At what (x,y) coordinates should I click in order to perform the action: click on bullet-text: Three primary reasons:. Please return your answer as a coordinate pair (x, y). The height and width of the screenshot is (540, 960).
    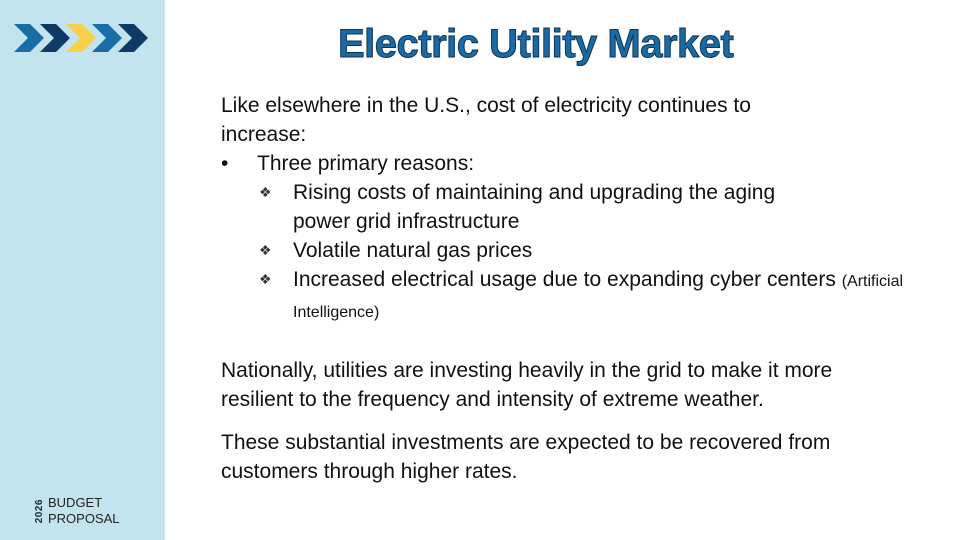
    Looking at the image, I should click on (366, 163).